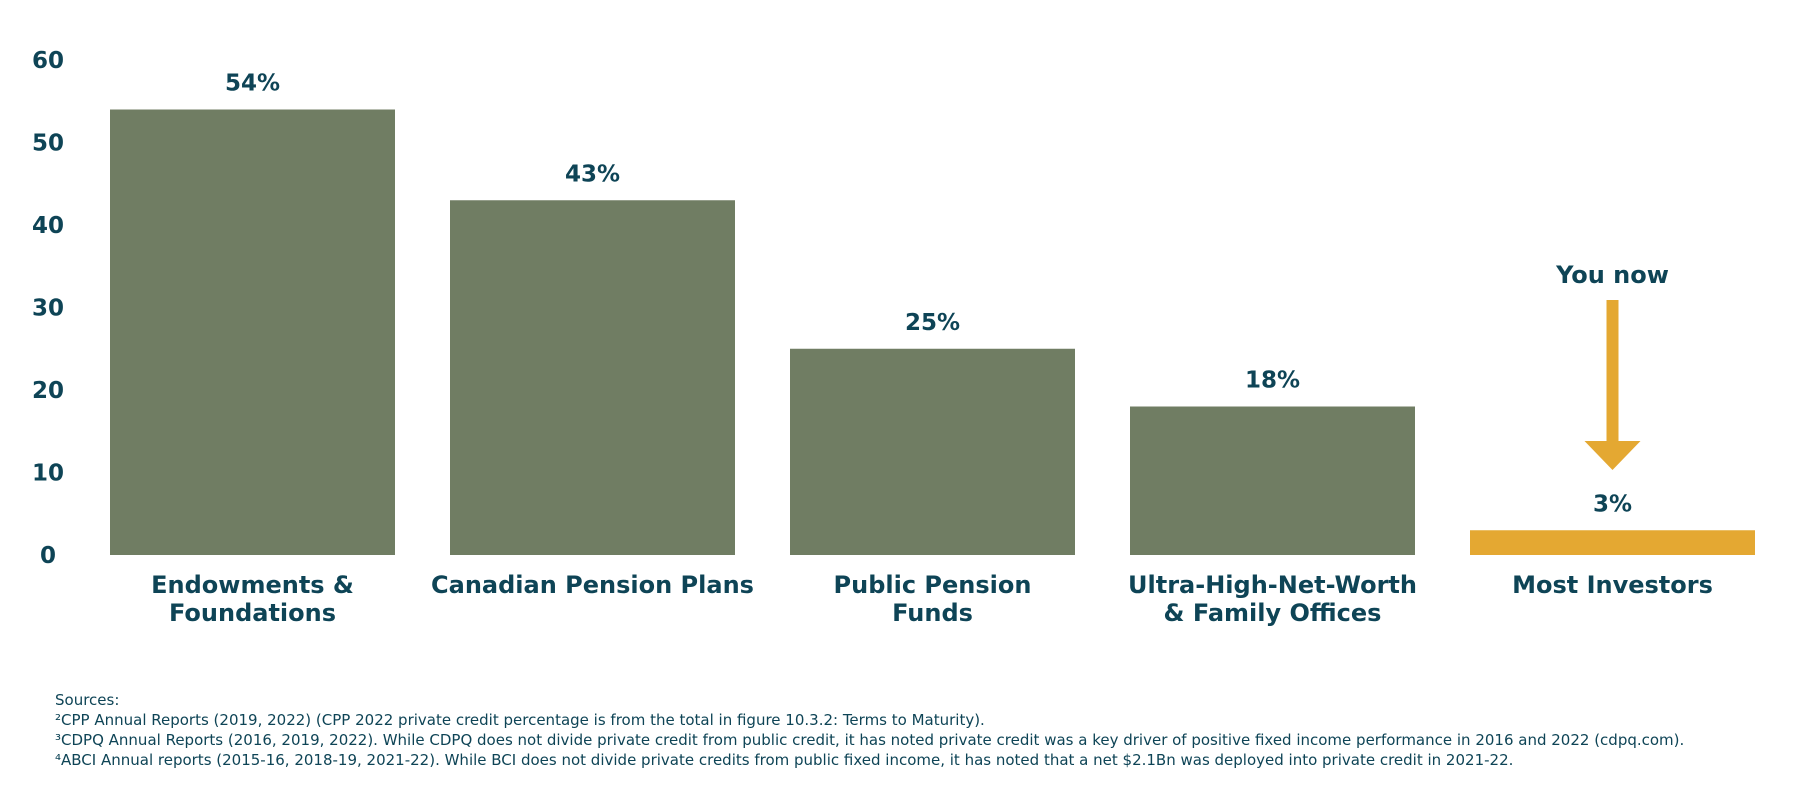  What do you see at coordinates (1272, 381) in the screenshot?
I see `data-label: 18%` at bounding box center [1272, 381].